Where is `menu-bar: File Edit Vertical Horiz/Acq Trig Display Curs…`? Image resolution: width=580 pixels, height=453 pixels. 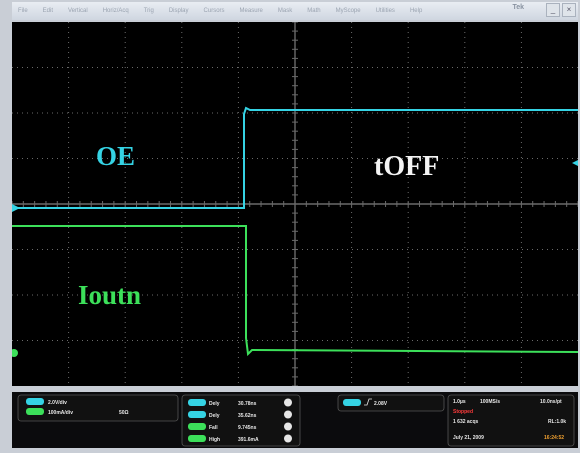
menu-bar: File Edit Vertical Horiz/Acq Trig Display Curs… is located at coordinates (295, 11).